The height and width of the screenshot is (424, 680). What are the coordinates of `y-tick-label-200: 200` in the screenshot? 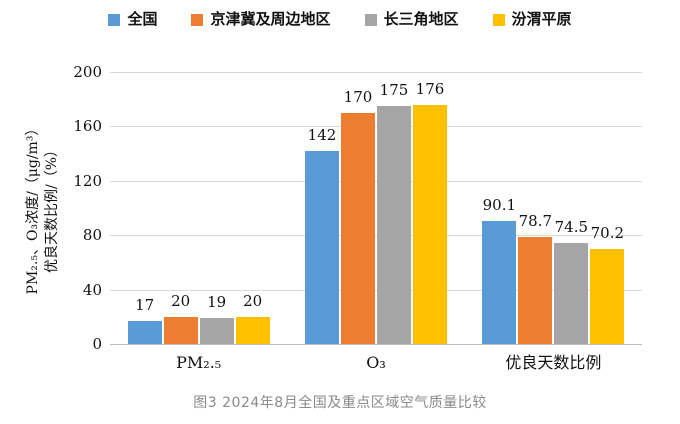 It's located at (87, 72).